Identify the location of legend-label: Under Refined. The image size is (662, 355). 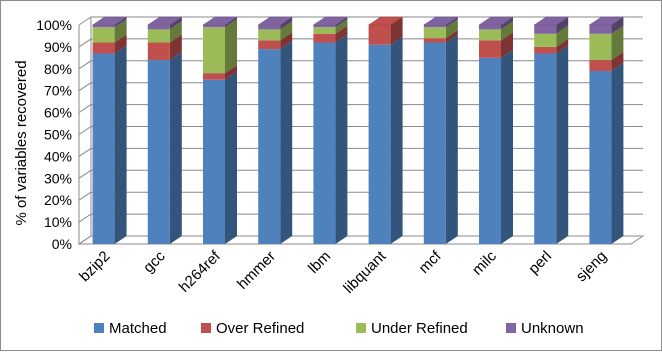
(419, 328).